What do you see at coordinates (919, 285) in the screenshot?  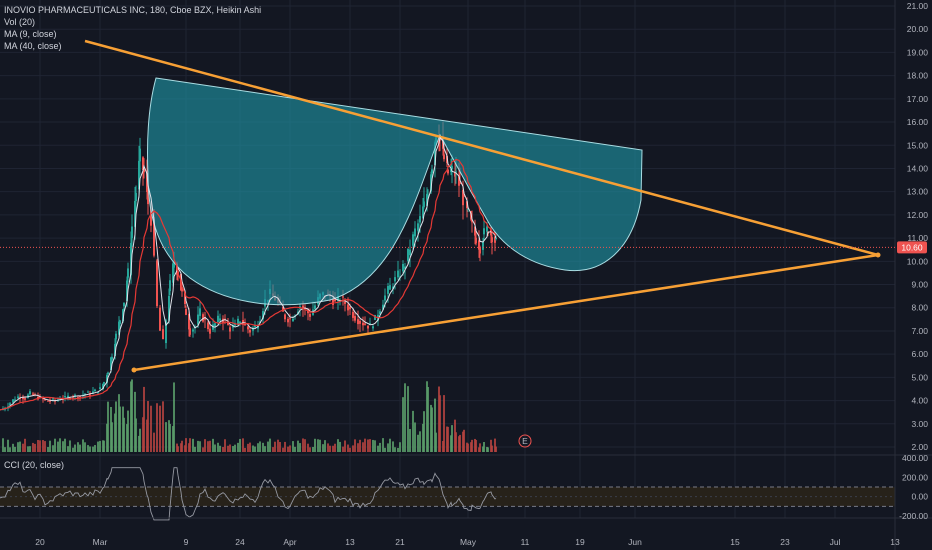 I see `price-tick-label: 9.00` at bounding box center [919, 285].